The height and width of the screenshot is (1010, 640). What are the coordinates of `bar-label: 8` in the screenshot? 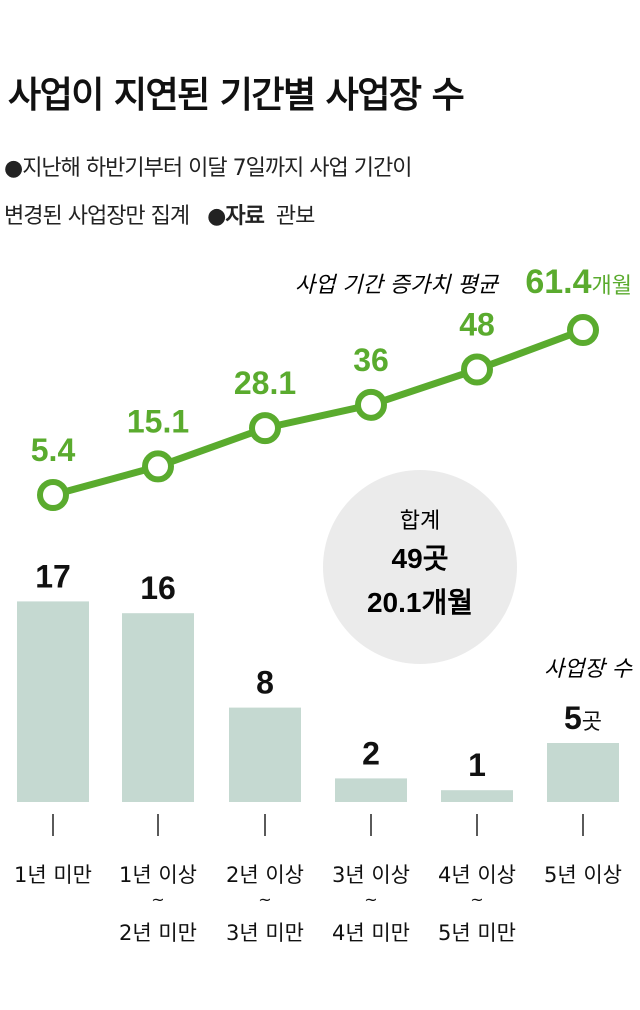 It's located at (265, 683).